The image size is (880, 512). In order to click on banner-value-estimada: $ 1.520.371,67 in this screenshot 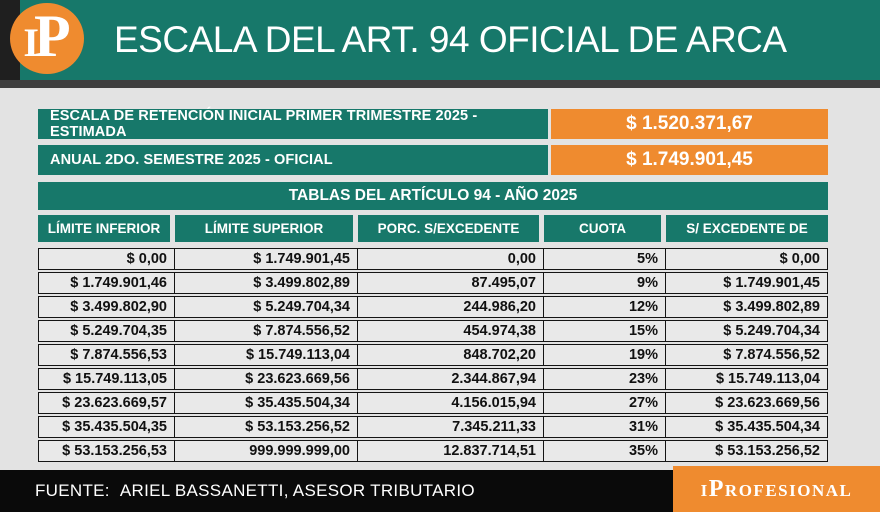, I will do `click(689, 124)`.